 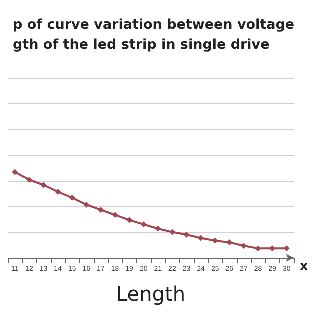 I want to click on chart-title: p of curve variation between voltage gth of the led strip in single drive, so click(x=154, y=35).